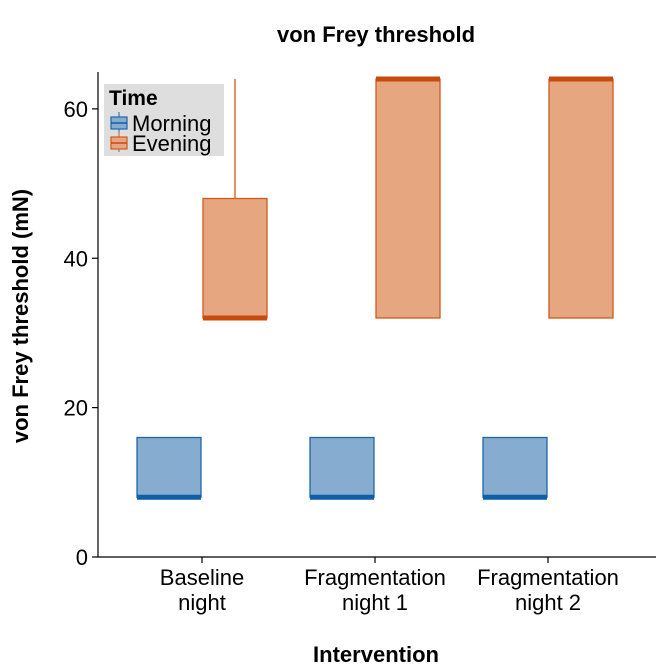 This screenshot has width=672, height=672. What do you see at coordinates (376, 654) in the screenshot?
I see `x-axis-title: Intervention` at bounding box center [376, 654].